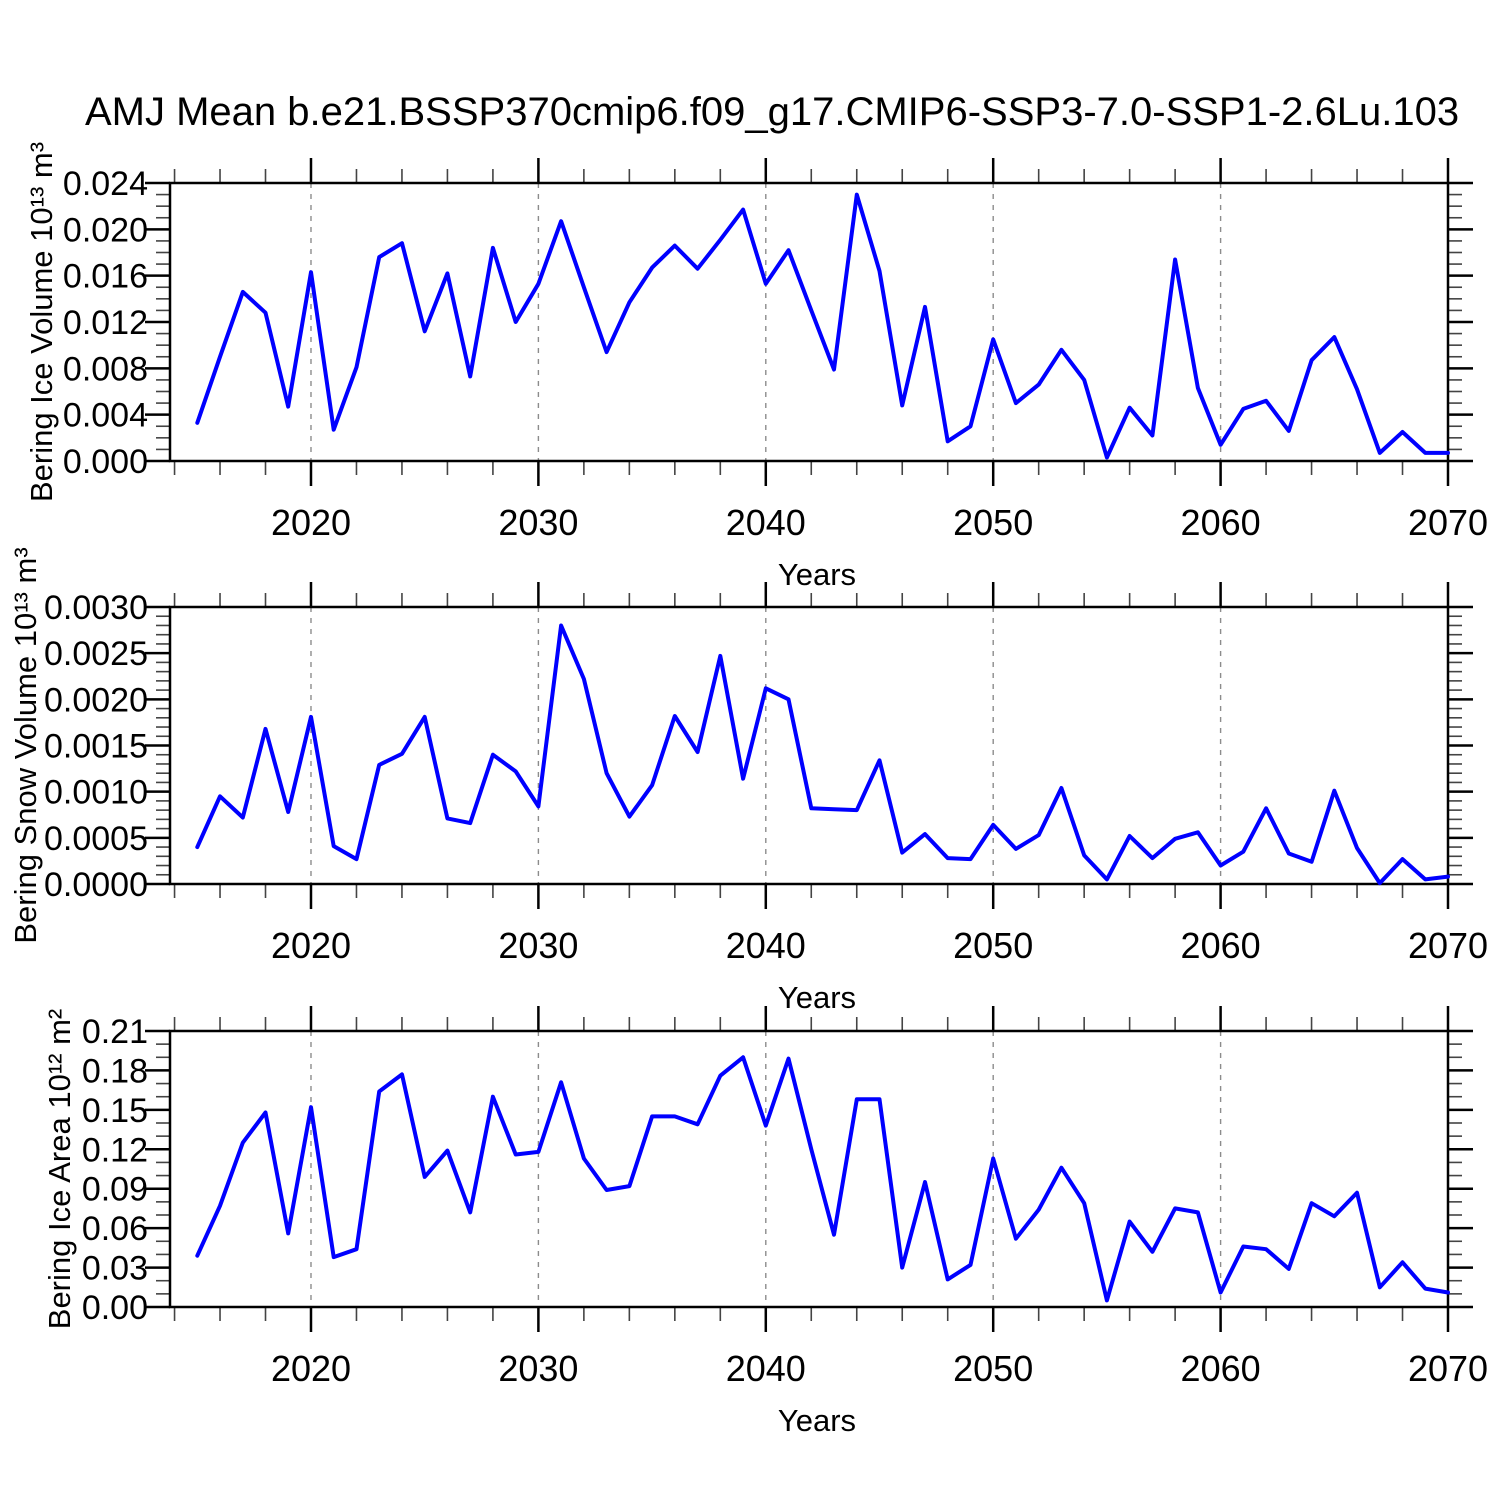  I want to click on y-tick-label: 0.12, so click(115, 1150).